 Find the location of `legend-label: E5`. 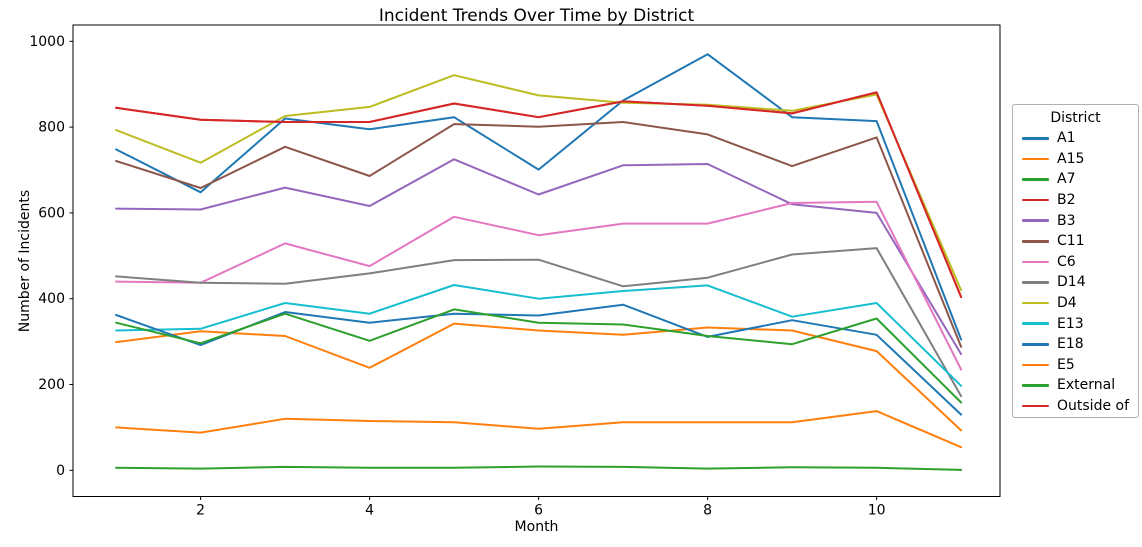

legend-label: E5 is located at coordinates (1066, 364).